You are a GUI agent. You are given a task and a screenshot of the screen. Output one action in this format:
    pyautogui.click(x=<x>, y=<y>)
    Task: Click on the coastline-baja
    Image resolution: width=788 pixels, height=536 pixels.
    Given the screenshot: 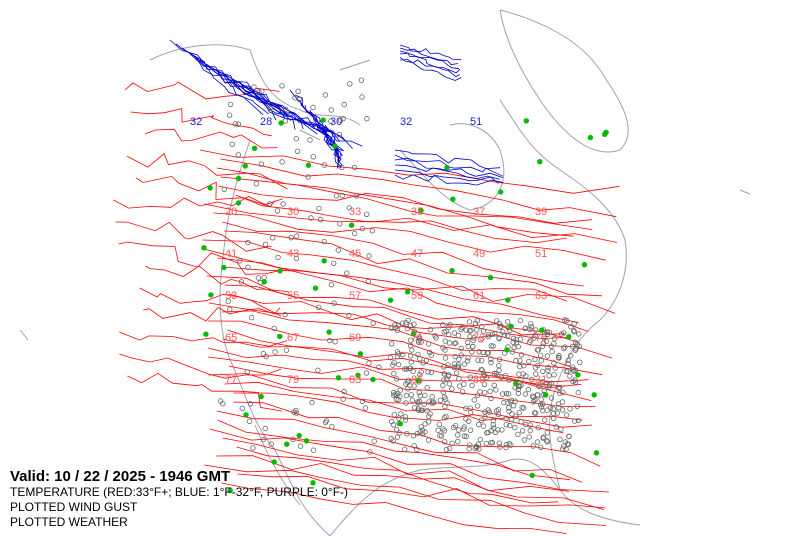 What is the action you would take?
    pyautogui.click(x=277, y=465)
    